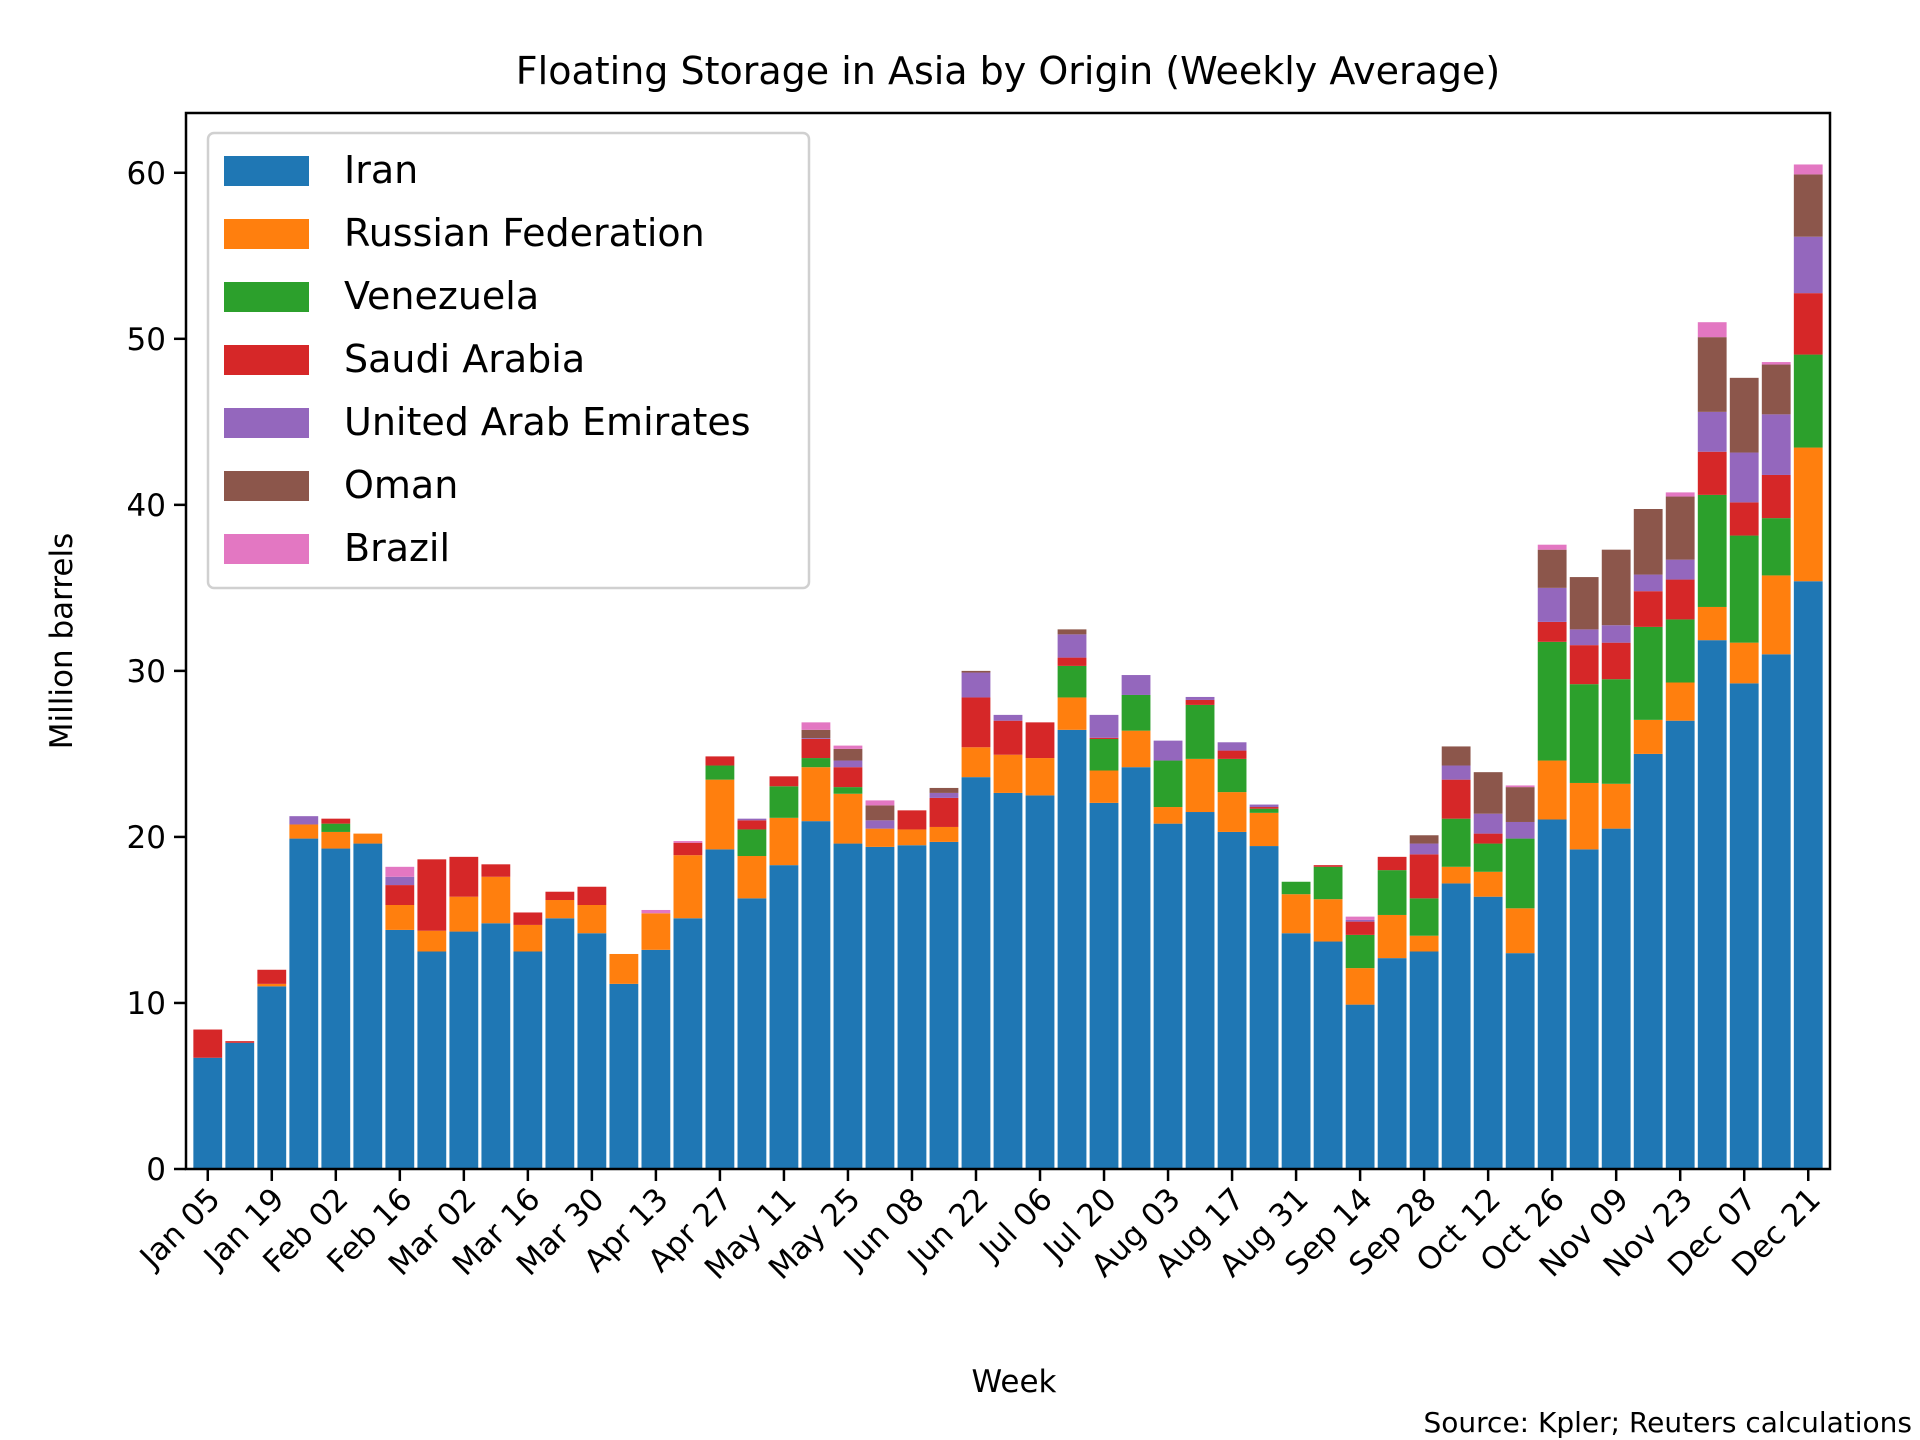 The width and height of the screenshot is (1920, 1440). What do you see at coordinates (547, 422) in the screenshot?
I see `legend-label: United Arab Emirates` at bounding box center [547, 422].